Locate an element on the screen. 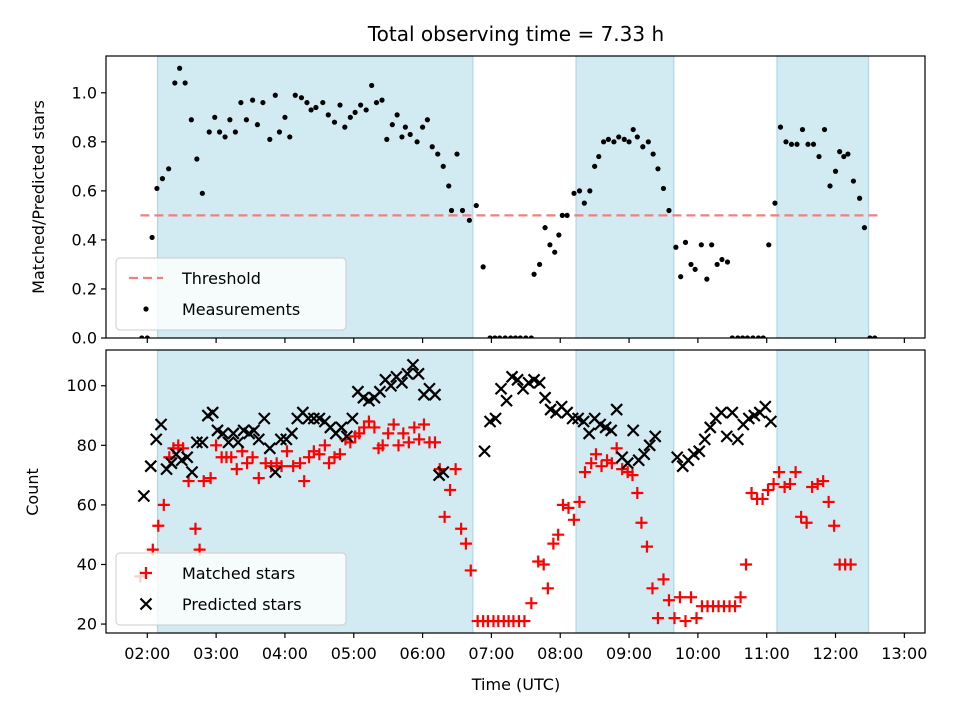 The image size is (960, 720). legend-swatch is located at coordinates (146, 309).